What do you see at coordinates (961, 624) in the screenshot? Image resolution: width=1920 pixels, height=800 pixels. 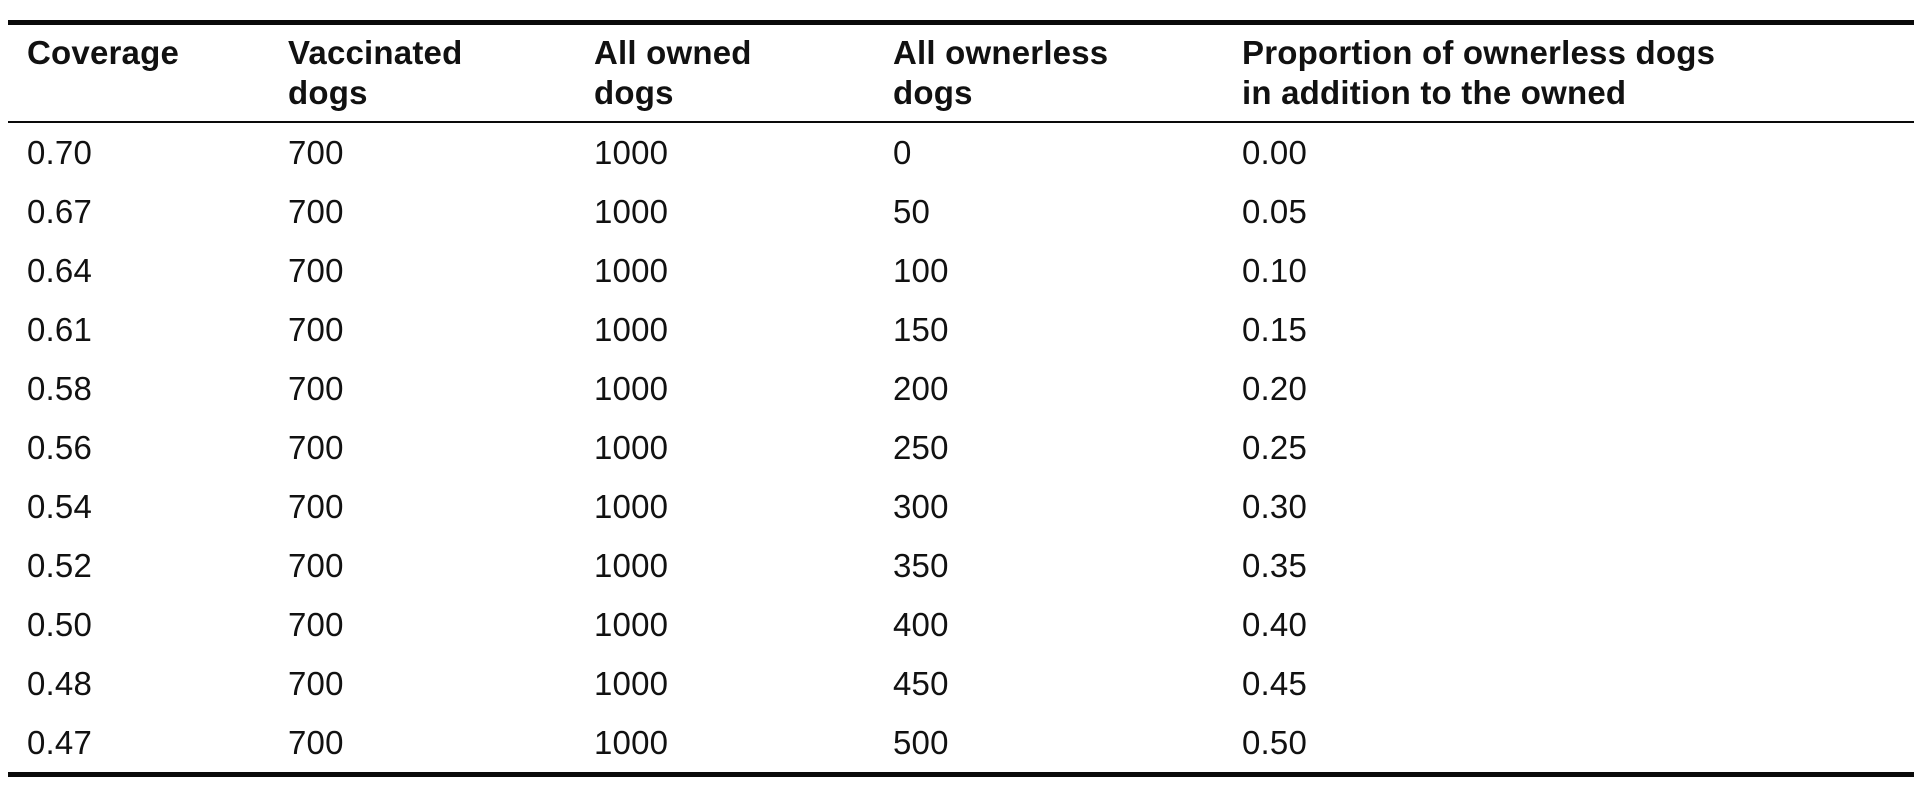 I see `table-row: 0.50 700 1000 400 0.40` at bounding box center [961, 624].